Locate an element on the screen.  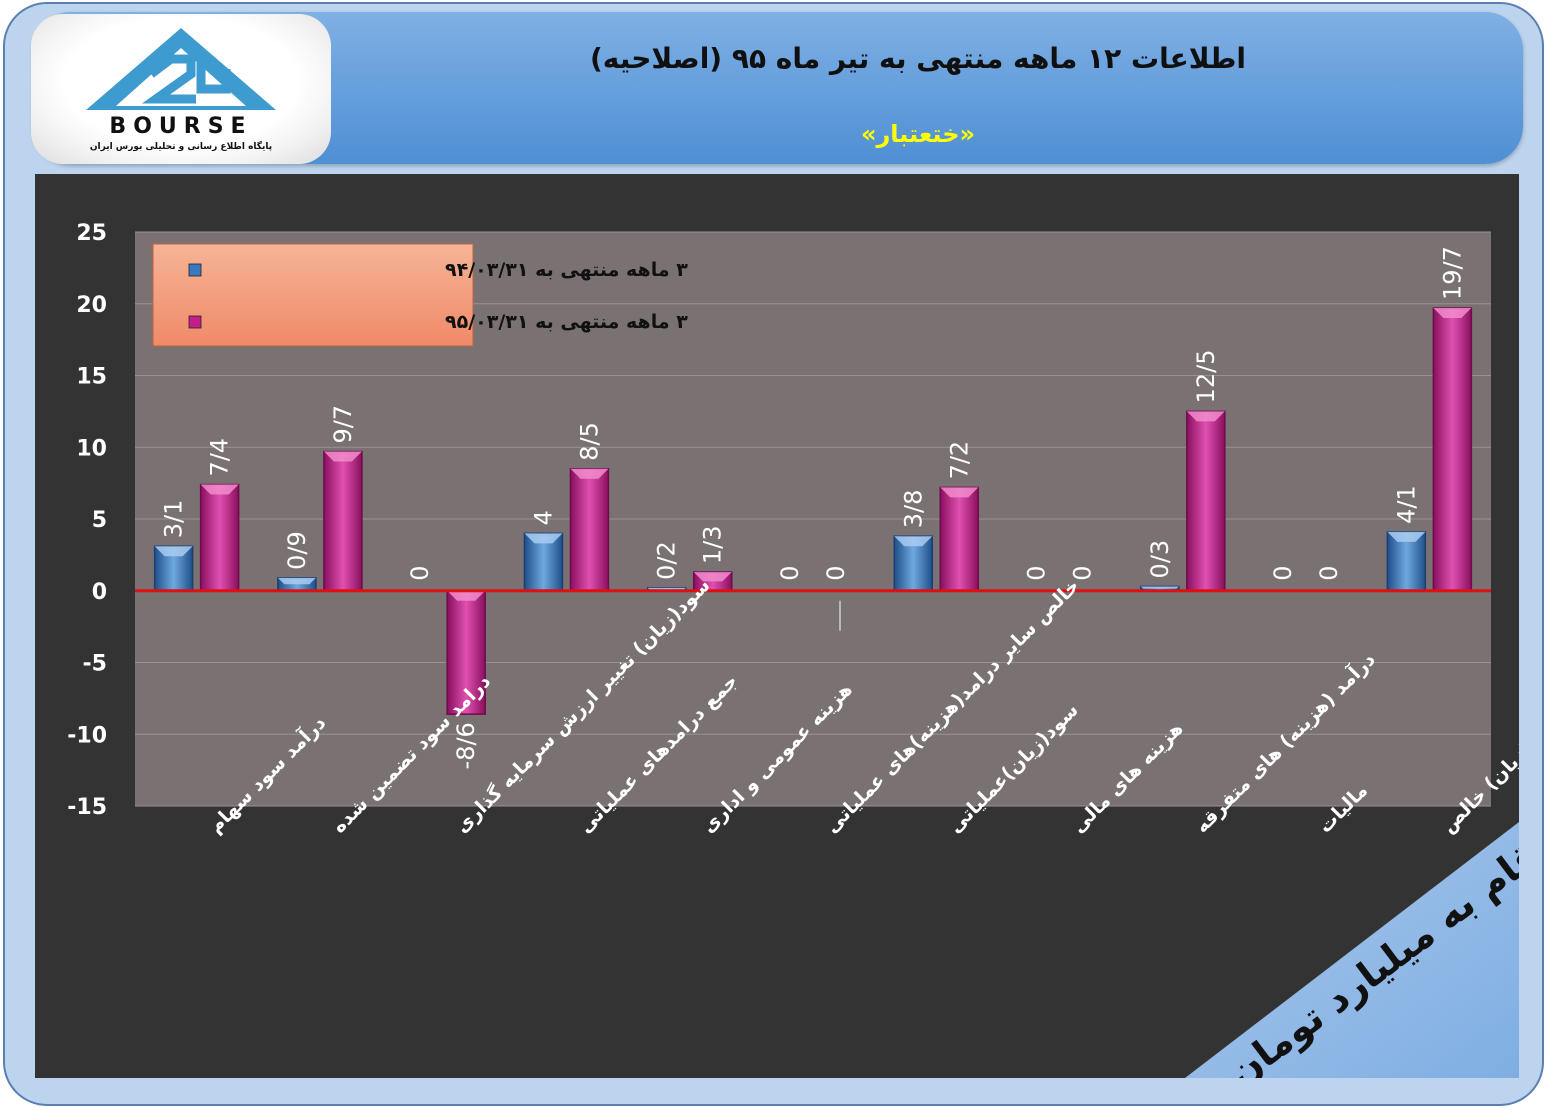
data-label: 7/4 is located at coordinates (220, 457).